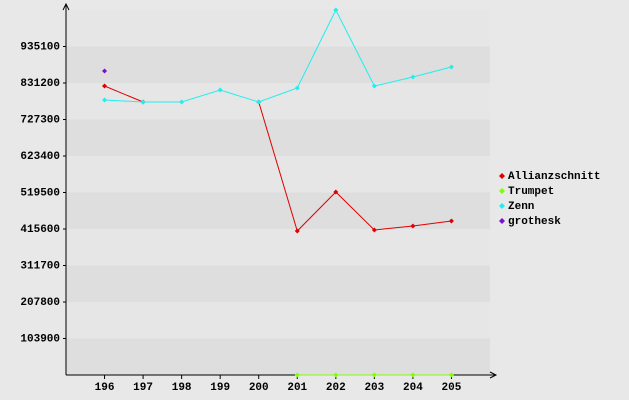 The height and width of the screenshot is (400, 629). I want to click on x-axis-arrow, so click(493, 375).